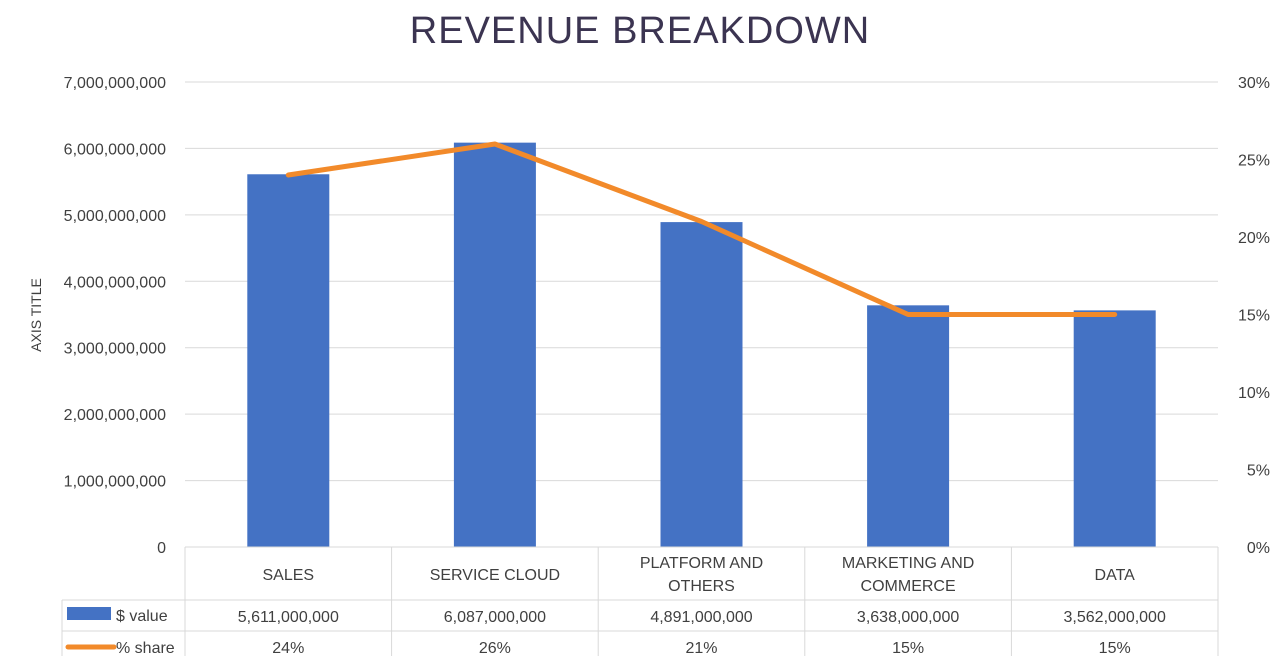  What do you see at coordinates (115, 83) in the screenshot?
I see `y-tick-label: 7,000,000,000` at bounding box center [115, 83].